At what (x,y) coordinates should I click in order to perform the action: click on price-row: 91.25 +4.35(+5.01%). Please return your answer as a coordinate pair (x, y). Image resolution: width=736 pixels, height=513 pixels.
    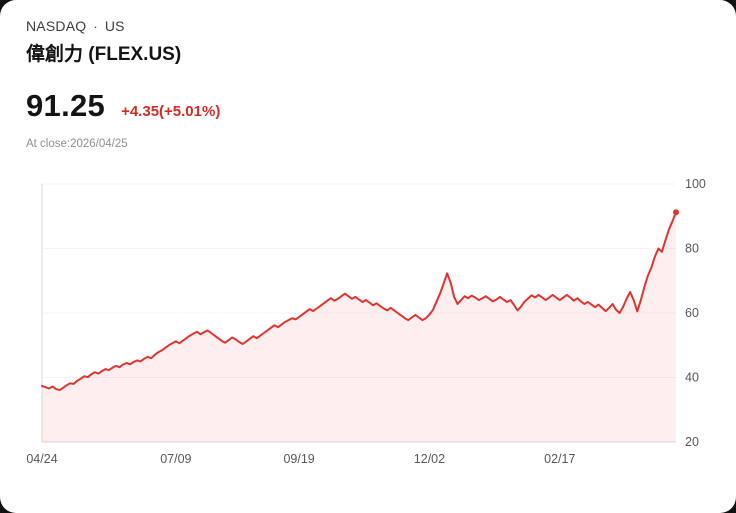
    Looking at the image, I should click on (381, 106).